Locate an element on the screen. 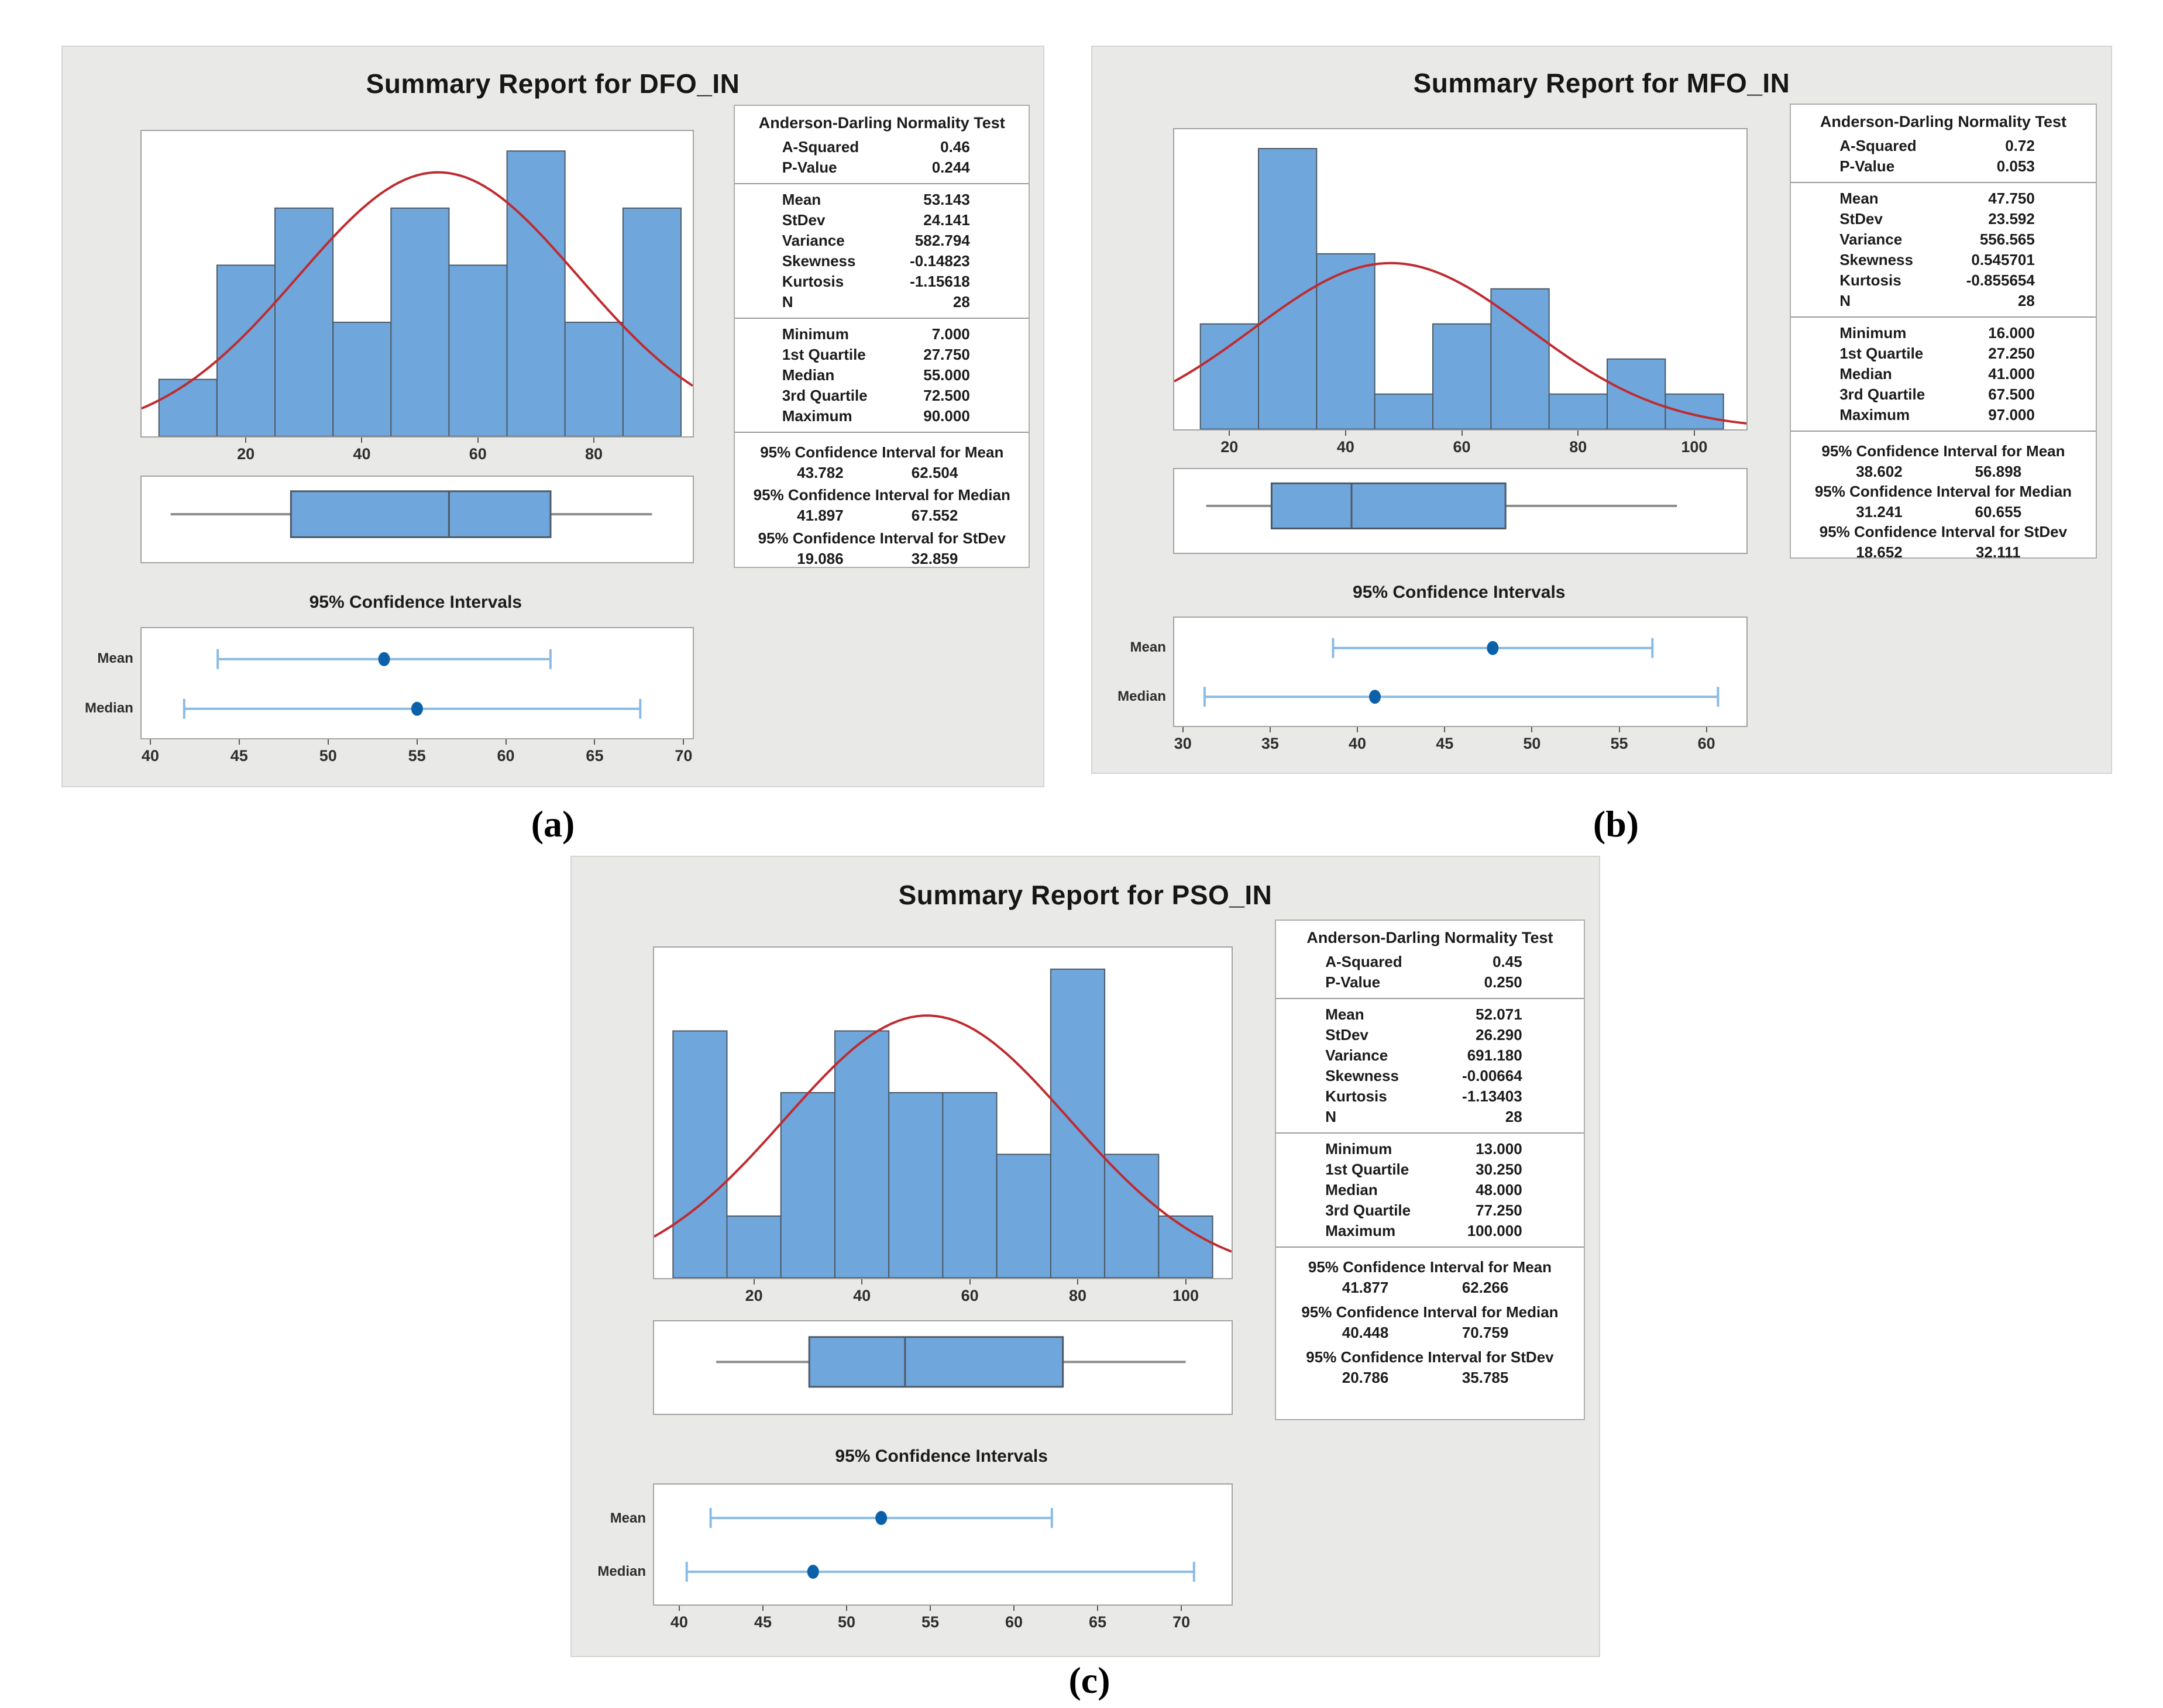 The image size is (2163, 1708). stats-label: N is located at coordinates (1845, 301).